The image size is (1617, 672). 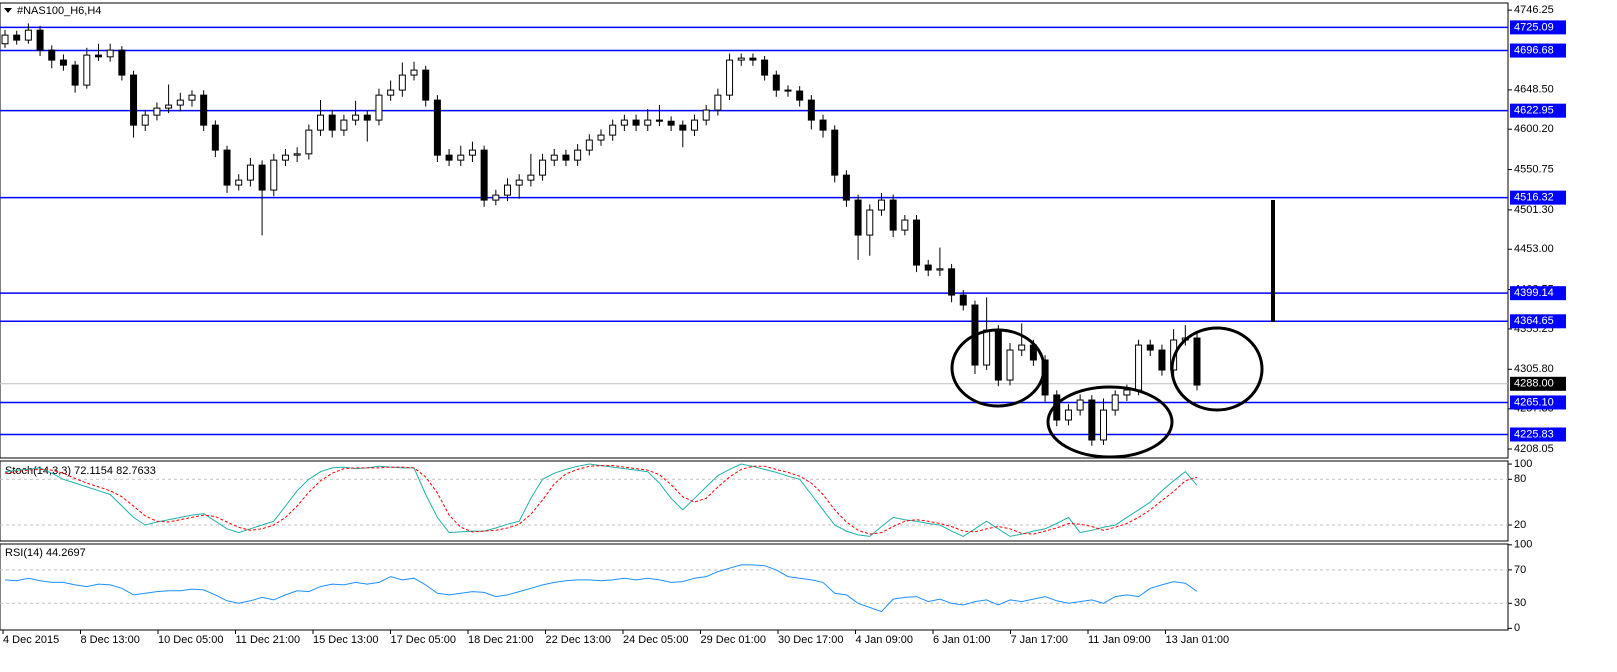 What do you see at coordinates (1119, 640) in the screenshot?
I see `x-tick-label: 11 Jan 09:00` at bounding box center [1119, 640].